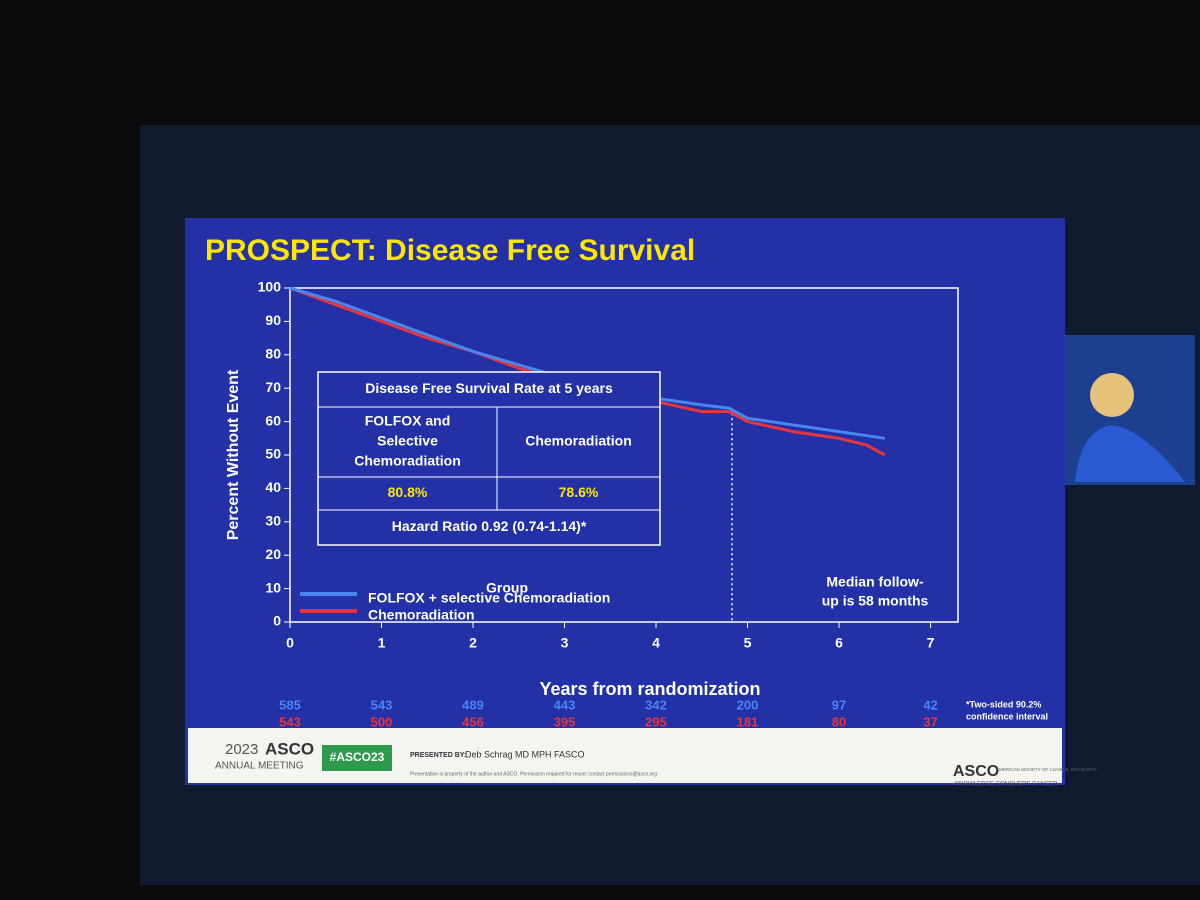  I want to click on at-risk-count: 395, so click(565, 721).